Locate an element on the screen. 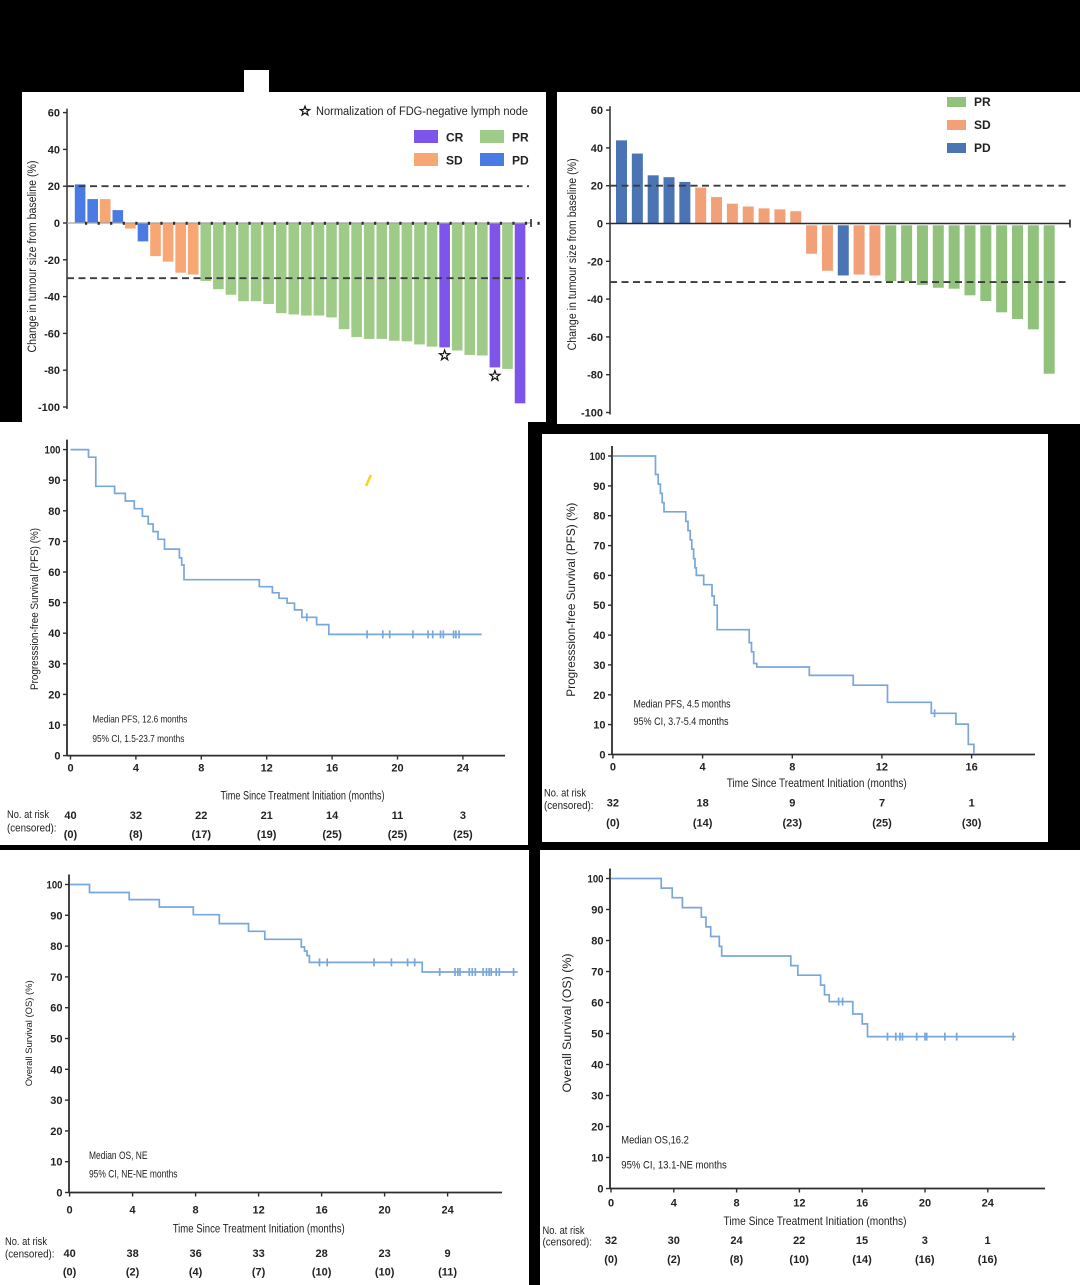  svg-text: 1 is located at coordinates (987, 1241).